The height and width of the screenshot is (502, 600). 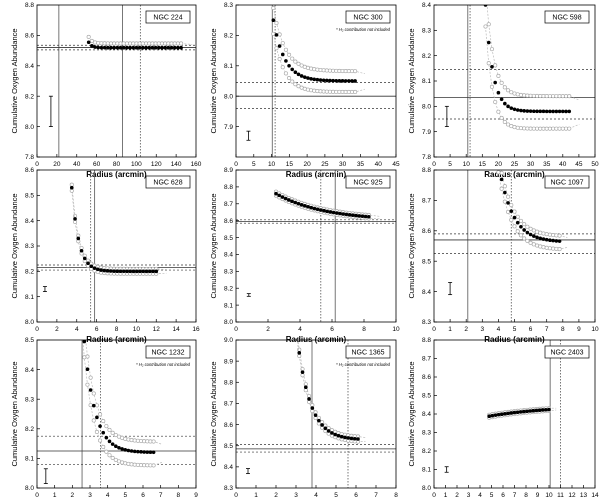 I want to click on x-tick-label: 2, so click(x=276, y=495).